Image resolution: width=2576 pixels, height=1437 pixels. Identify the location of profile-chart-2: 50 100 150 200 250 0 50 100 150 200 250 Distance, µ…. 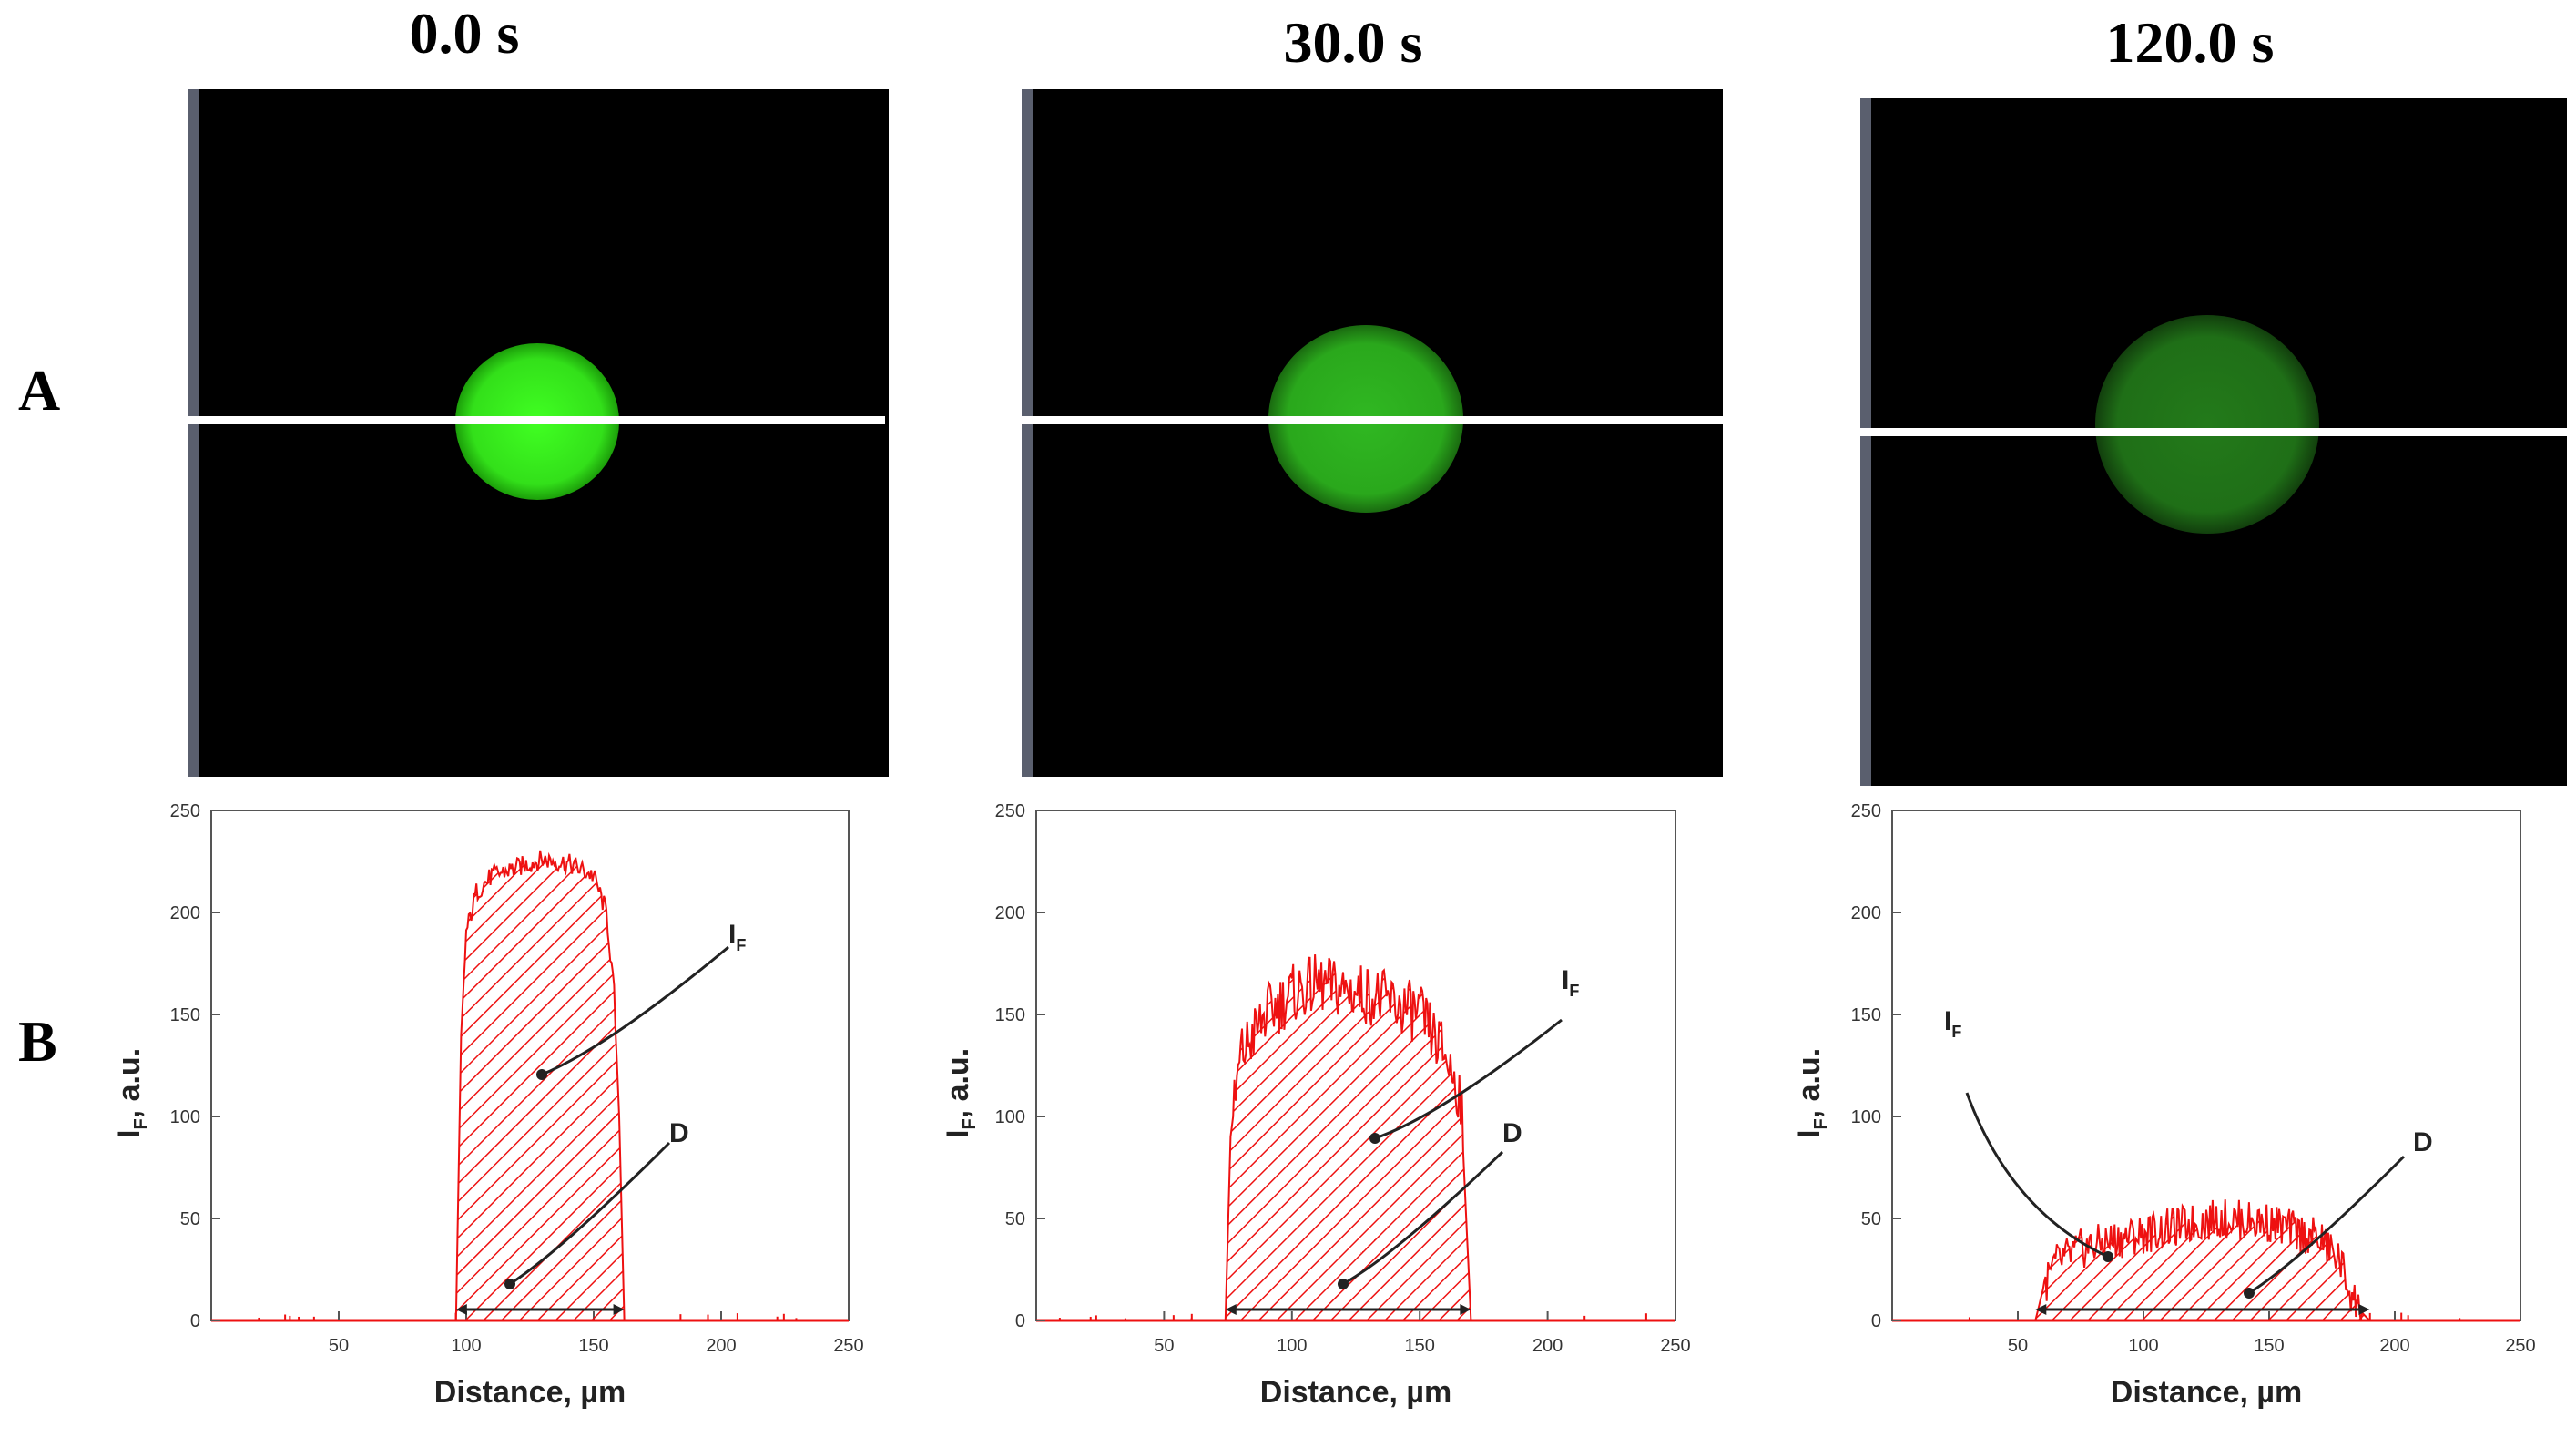
(2164, 1106).